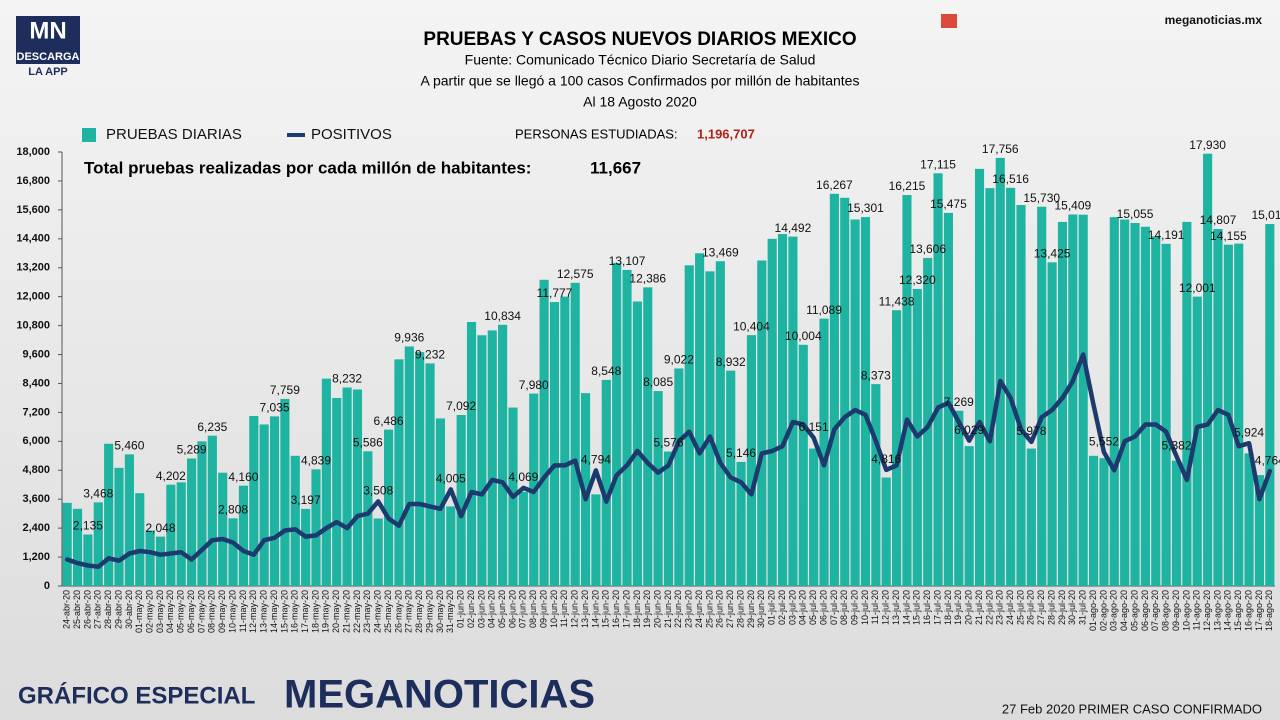  What do you see at coordinates (637, 609) in the screenshot?
I see `x-tick-label: 18-jun-20` at bounding box center [637, 609].